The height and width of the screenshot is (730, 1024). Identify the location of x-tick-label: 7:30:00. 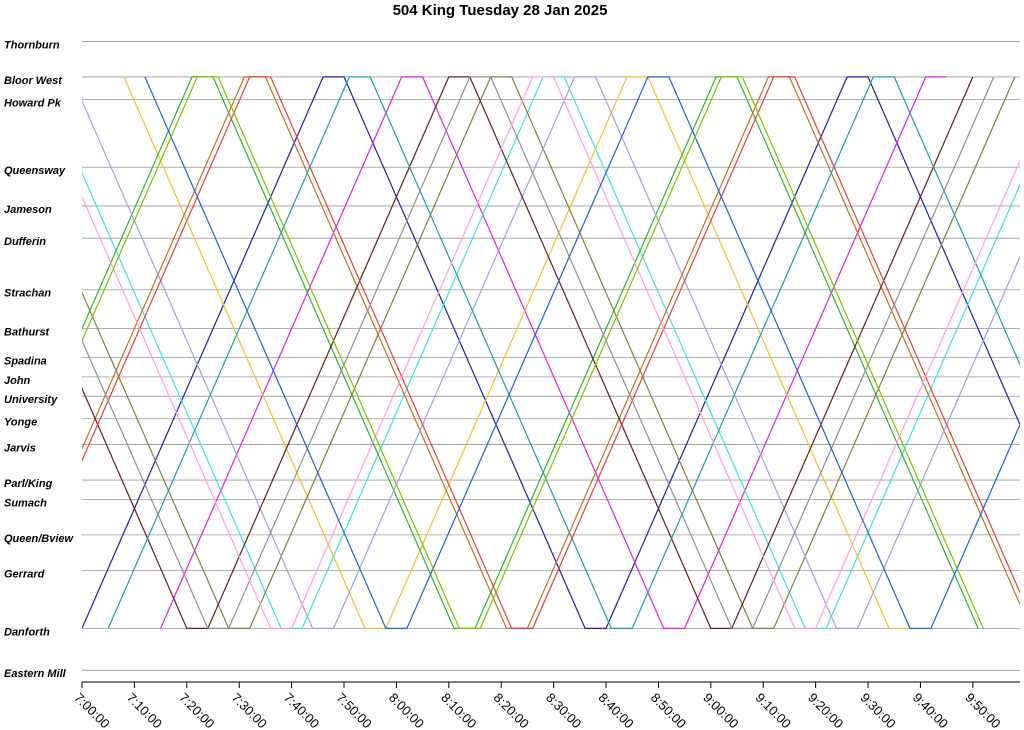
(249, 710).